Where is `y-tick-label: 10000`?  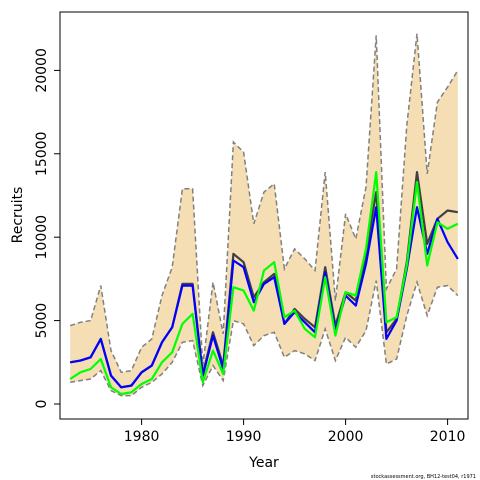
y-tick-label: 10000 is located at coordinates (42, 237).